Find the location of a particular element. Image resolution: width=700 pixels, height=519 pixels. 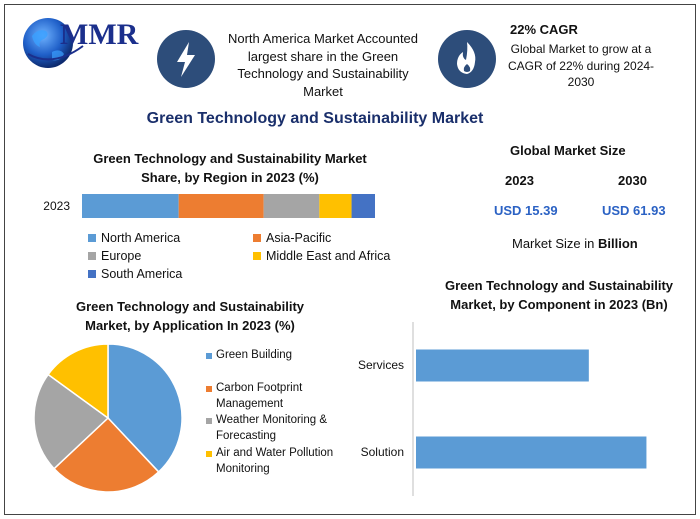

legend-label: South America is located at coordinates (142, 274).